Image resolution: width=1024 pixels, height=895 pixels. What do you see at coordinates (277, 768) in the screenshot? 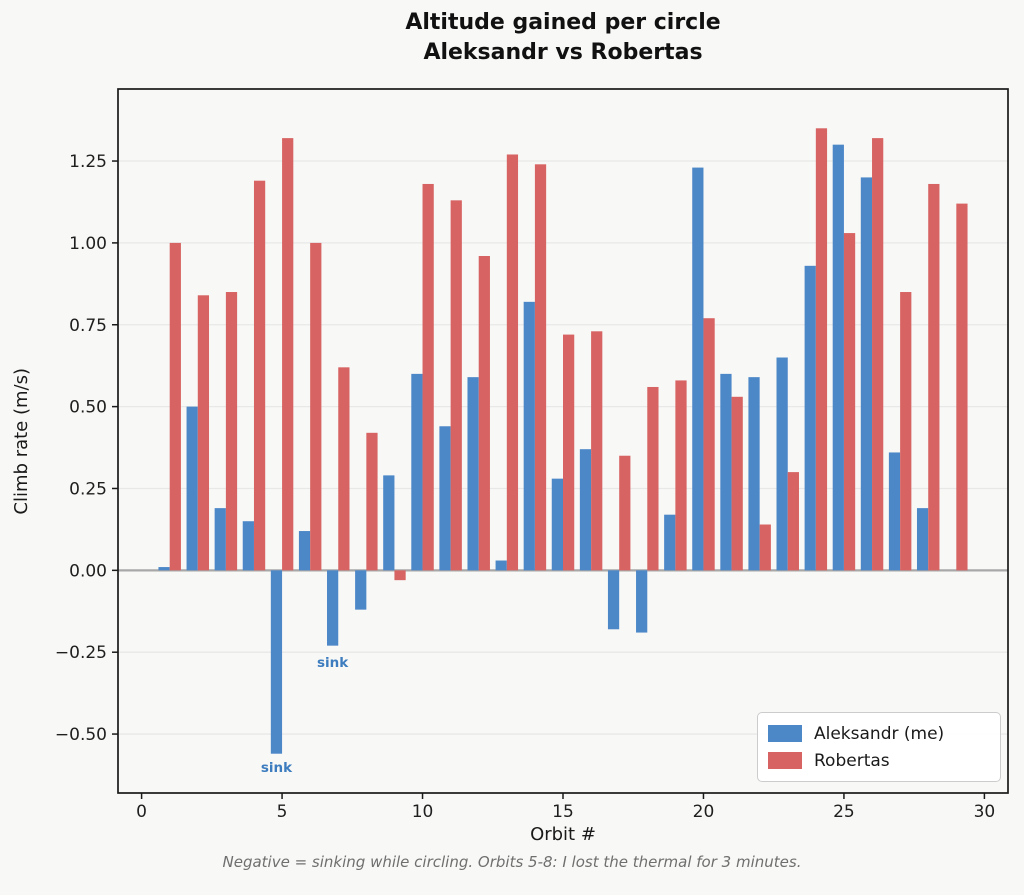
I see `annotation-sink-1: sink` at bounding box center [277, 768].